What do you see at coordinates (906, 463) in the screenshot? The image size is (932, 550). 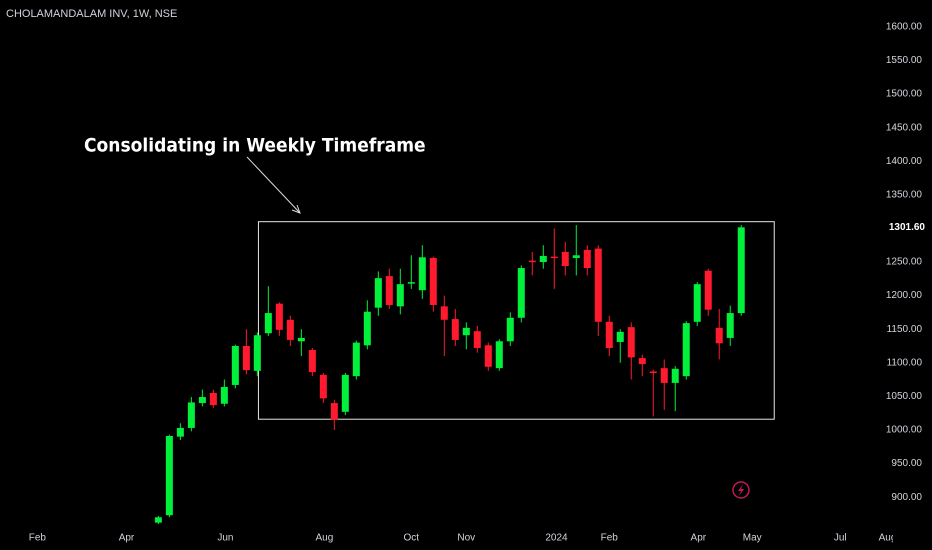 I see `y-tick-label: 950.00` at bounding box center [906, 463].